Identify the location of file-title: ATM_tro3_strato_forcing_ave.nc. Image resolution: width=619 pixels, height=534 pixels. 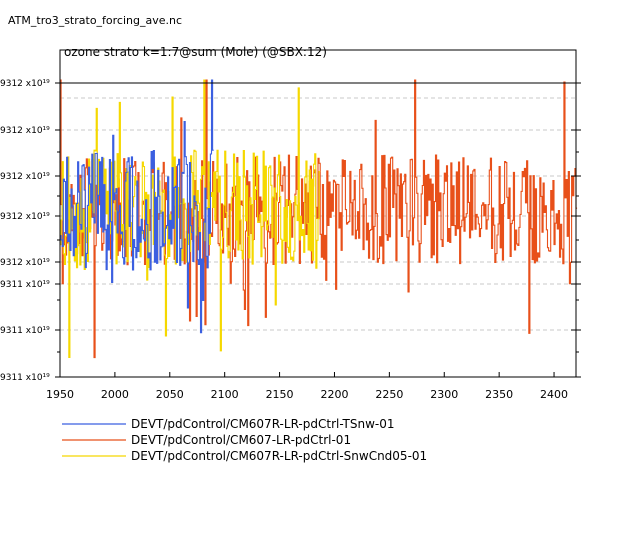
(95, 20).